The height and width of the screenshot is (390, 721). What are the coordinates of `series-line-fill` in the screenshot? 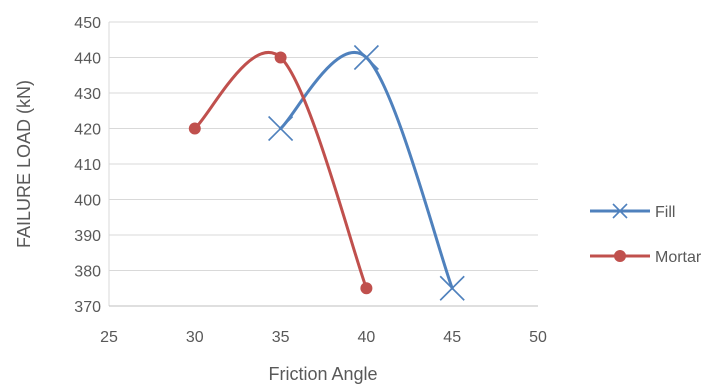 It's located at (366, 170).